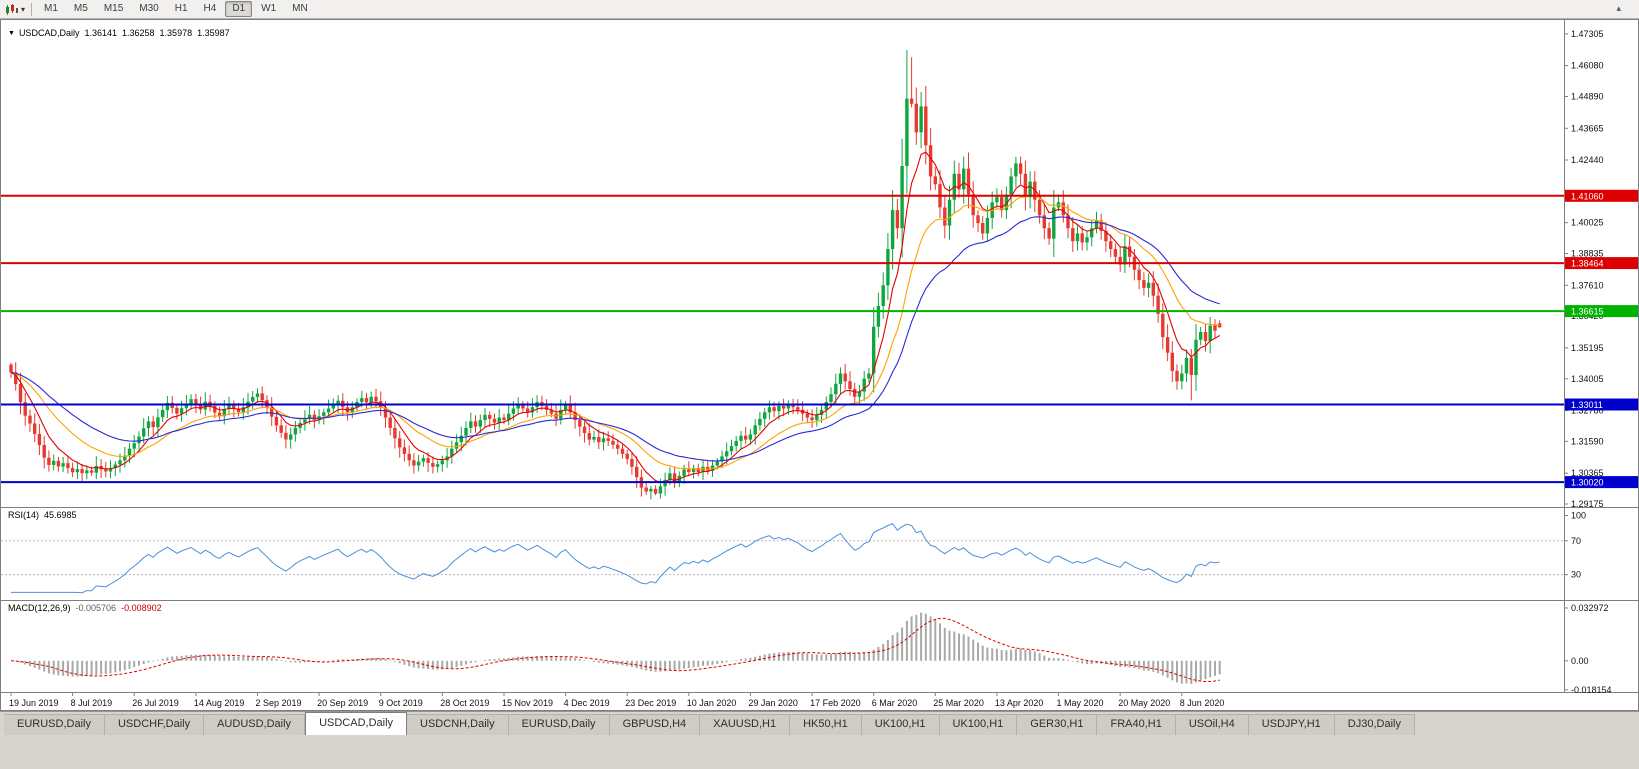  Describe the element at coordinates (219, 703) in the screenshot. I see `svg-text: 14 Aug 2019` at that location.